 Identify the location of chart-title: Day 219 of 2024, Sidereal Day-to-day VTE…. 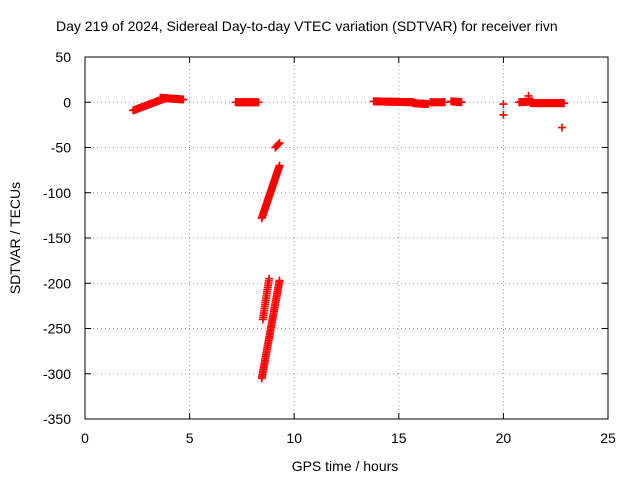
(307, 26).